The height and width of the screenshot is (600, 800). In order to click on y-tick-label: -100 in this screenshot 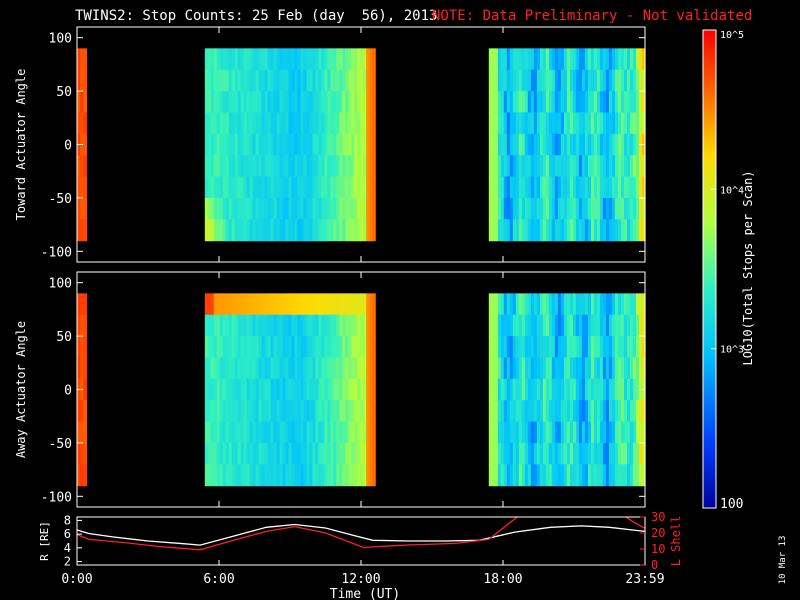, I will do `click(56, 497)`.